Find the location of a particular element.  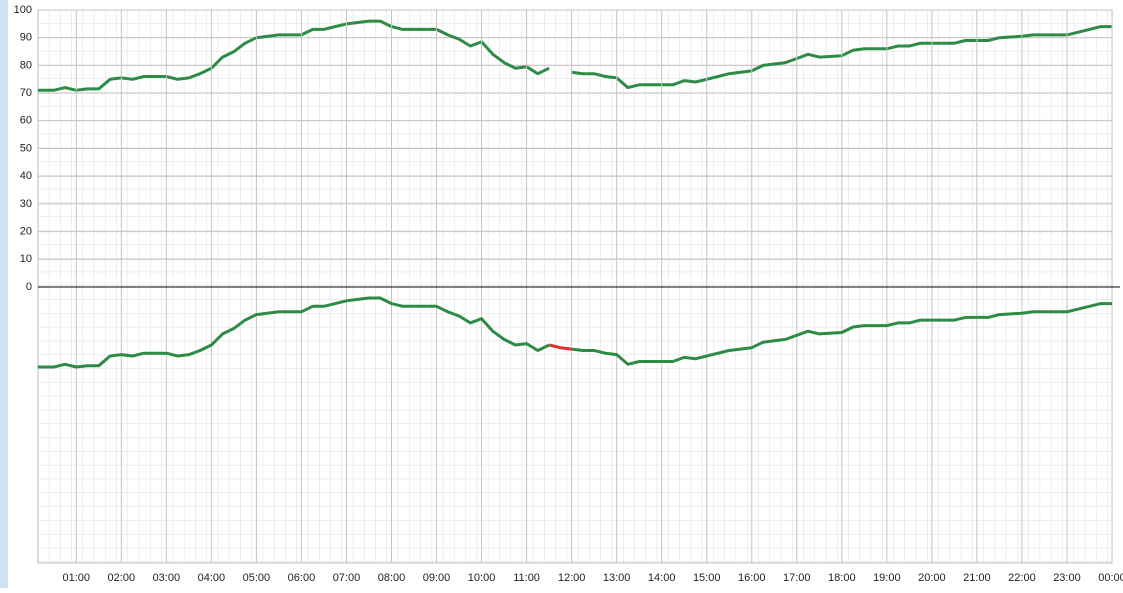

x-tick-label: 08:00 is located at coordinates (392, 578).